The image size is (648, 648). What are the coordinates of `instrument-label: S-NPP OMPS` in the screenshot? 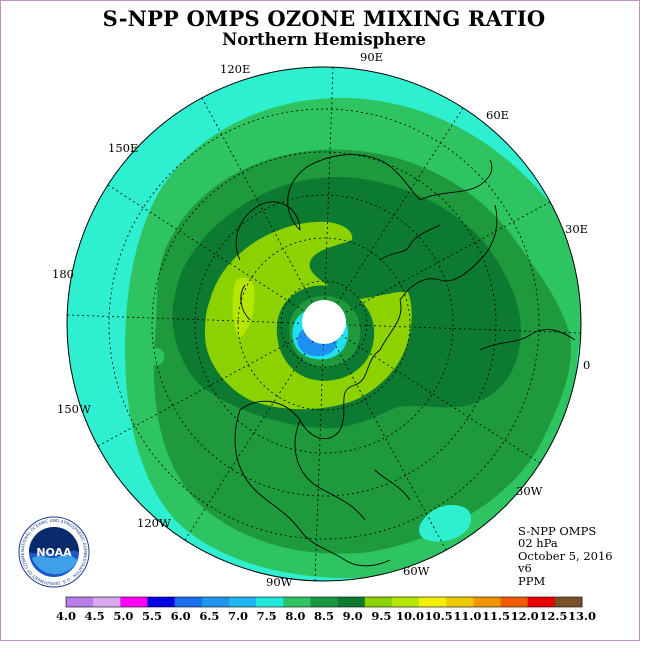 It's located at (557, 531).